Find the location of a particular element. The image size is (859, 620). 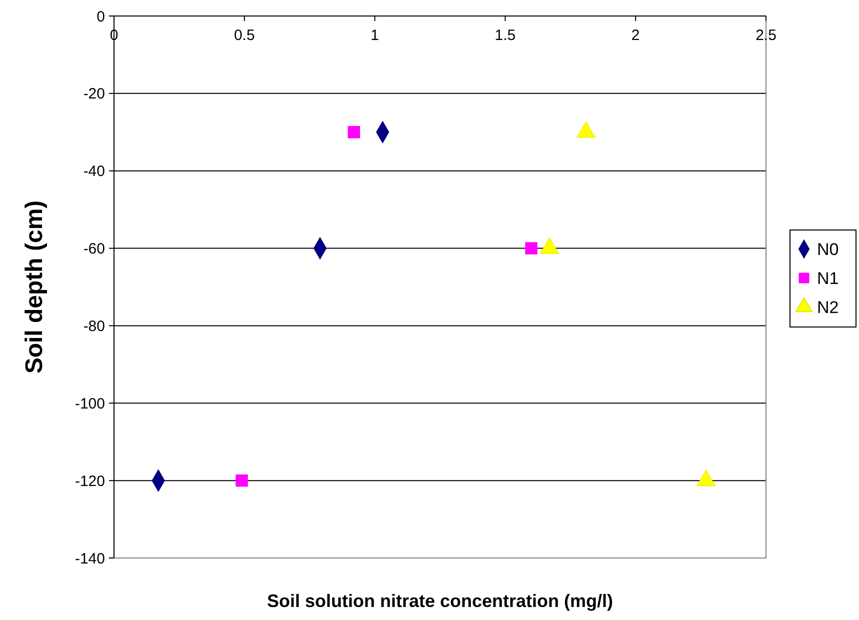

y-tick-label: -120 is located at coordinates (89, 481).